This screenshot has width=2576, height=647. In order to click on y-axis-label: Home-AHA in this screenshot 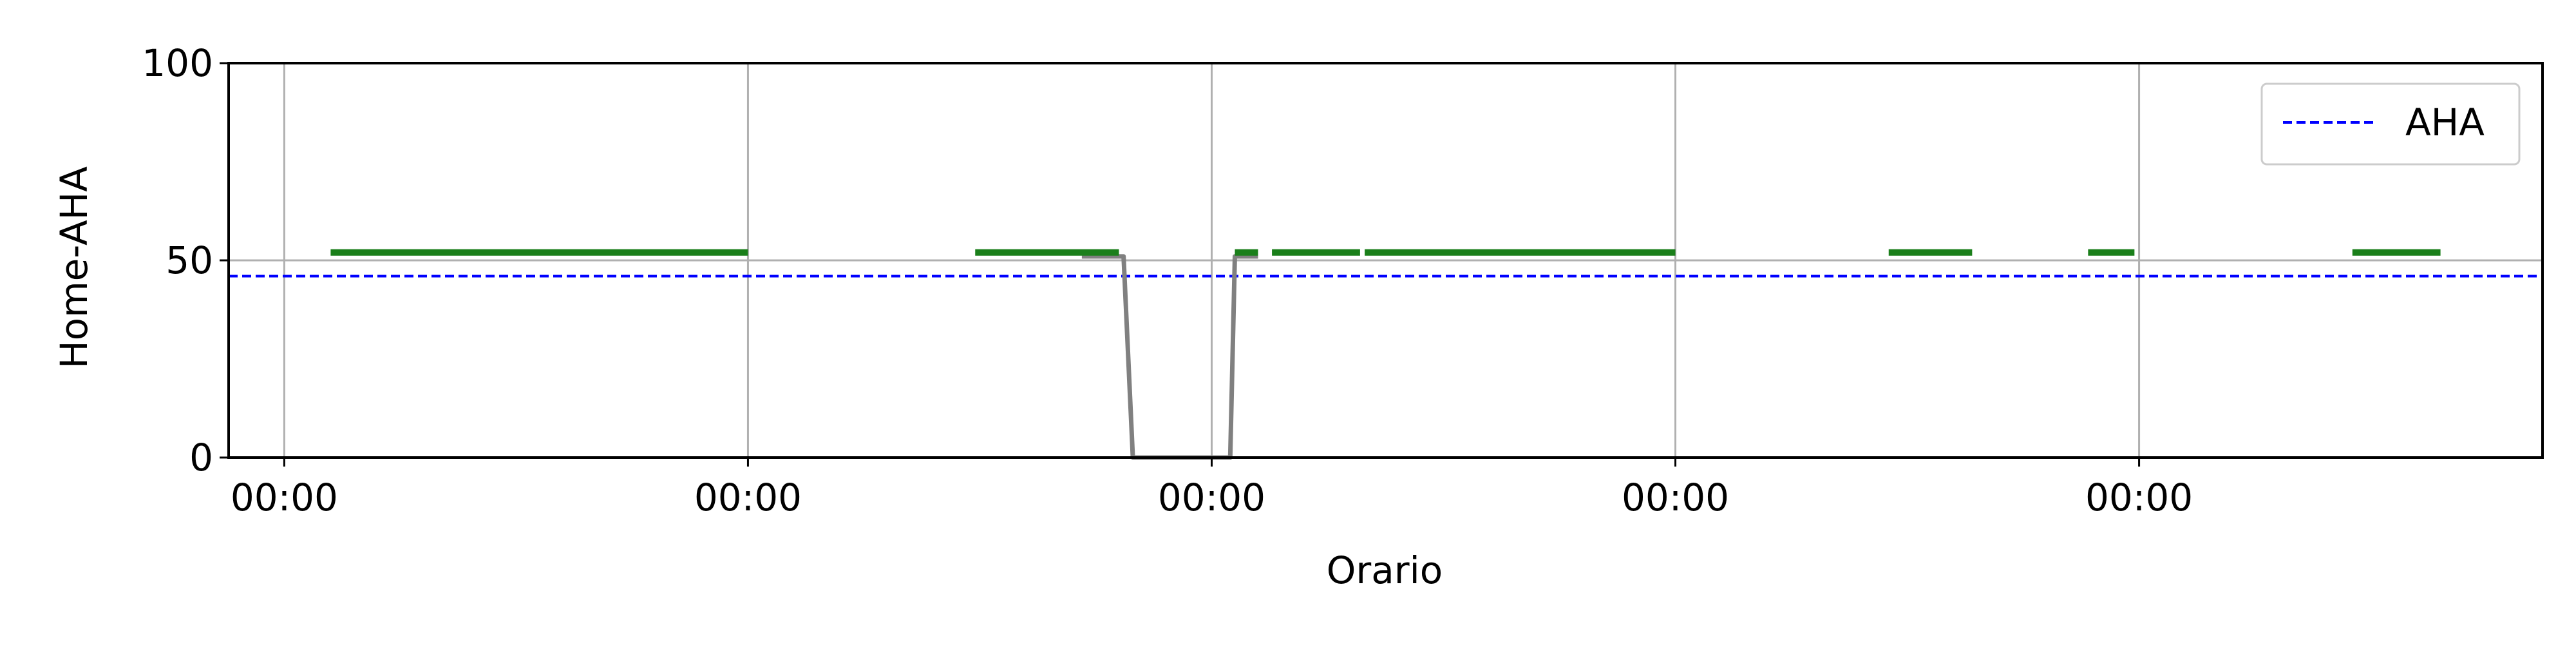, I will do `click(74, 267)`.